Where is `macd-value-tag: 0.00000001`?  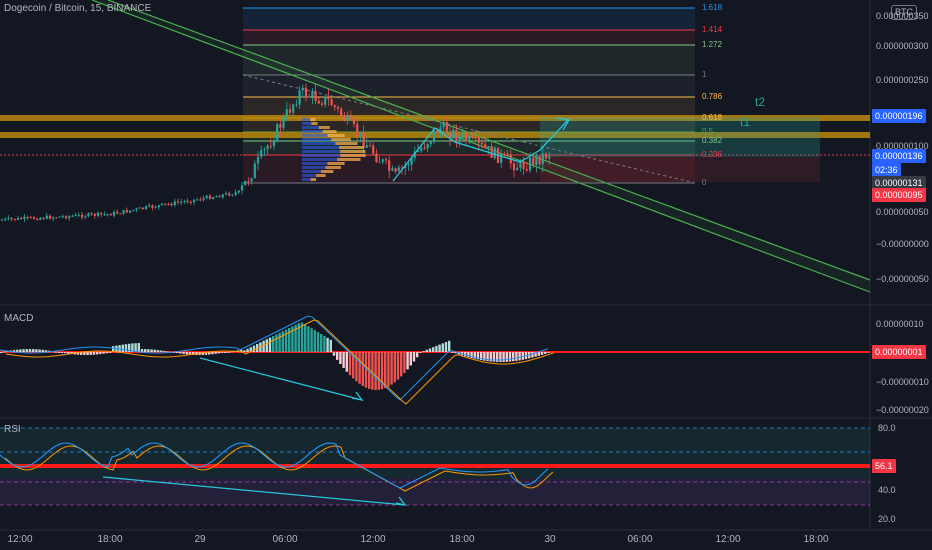 macd-value-tag: 0.00000001 is located at coordinates (899, 352).